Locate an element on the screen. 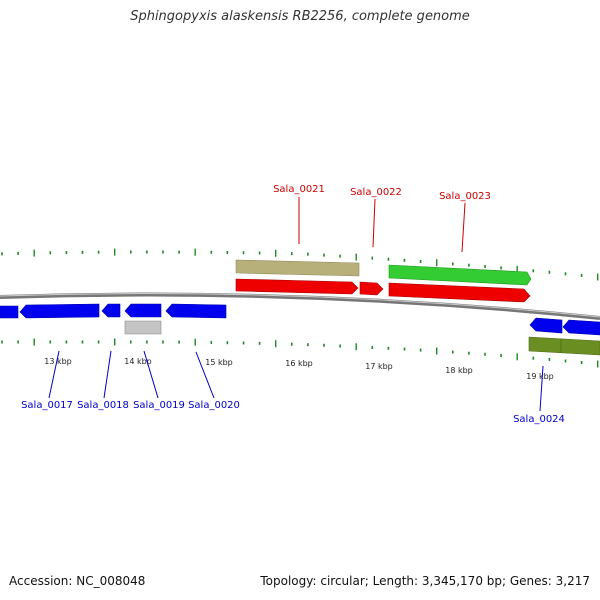 The height and width of the screenshot is (600, 600). gene-arrow-partial-left is located at coordinates (9, 312).